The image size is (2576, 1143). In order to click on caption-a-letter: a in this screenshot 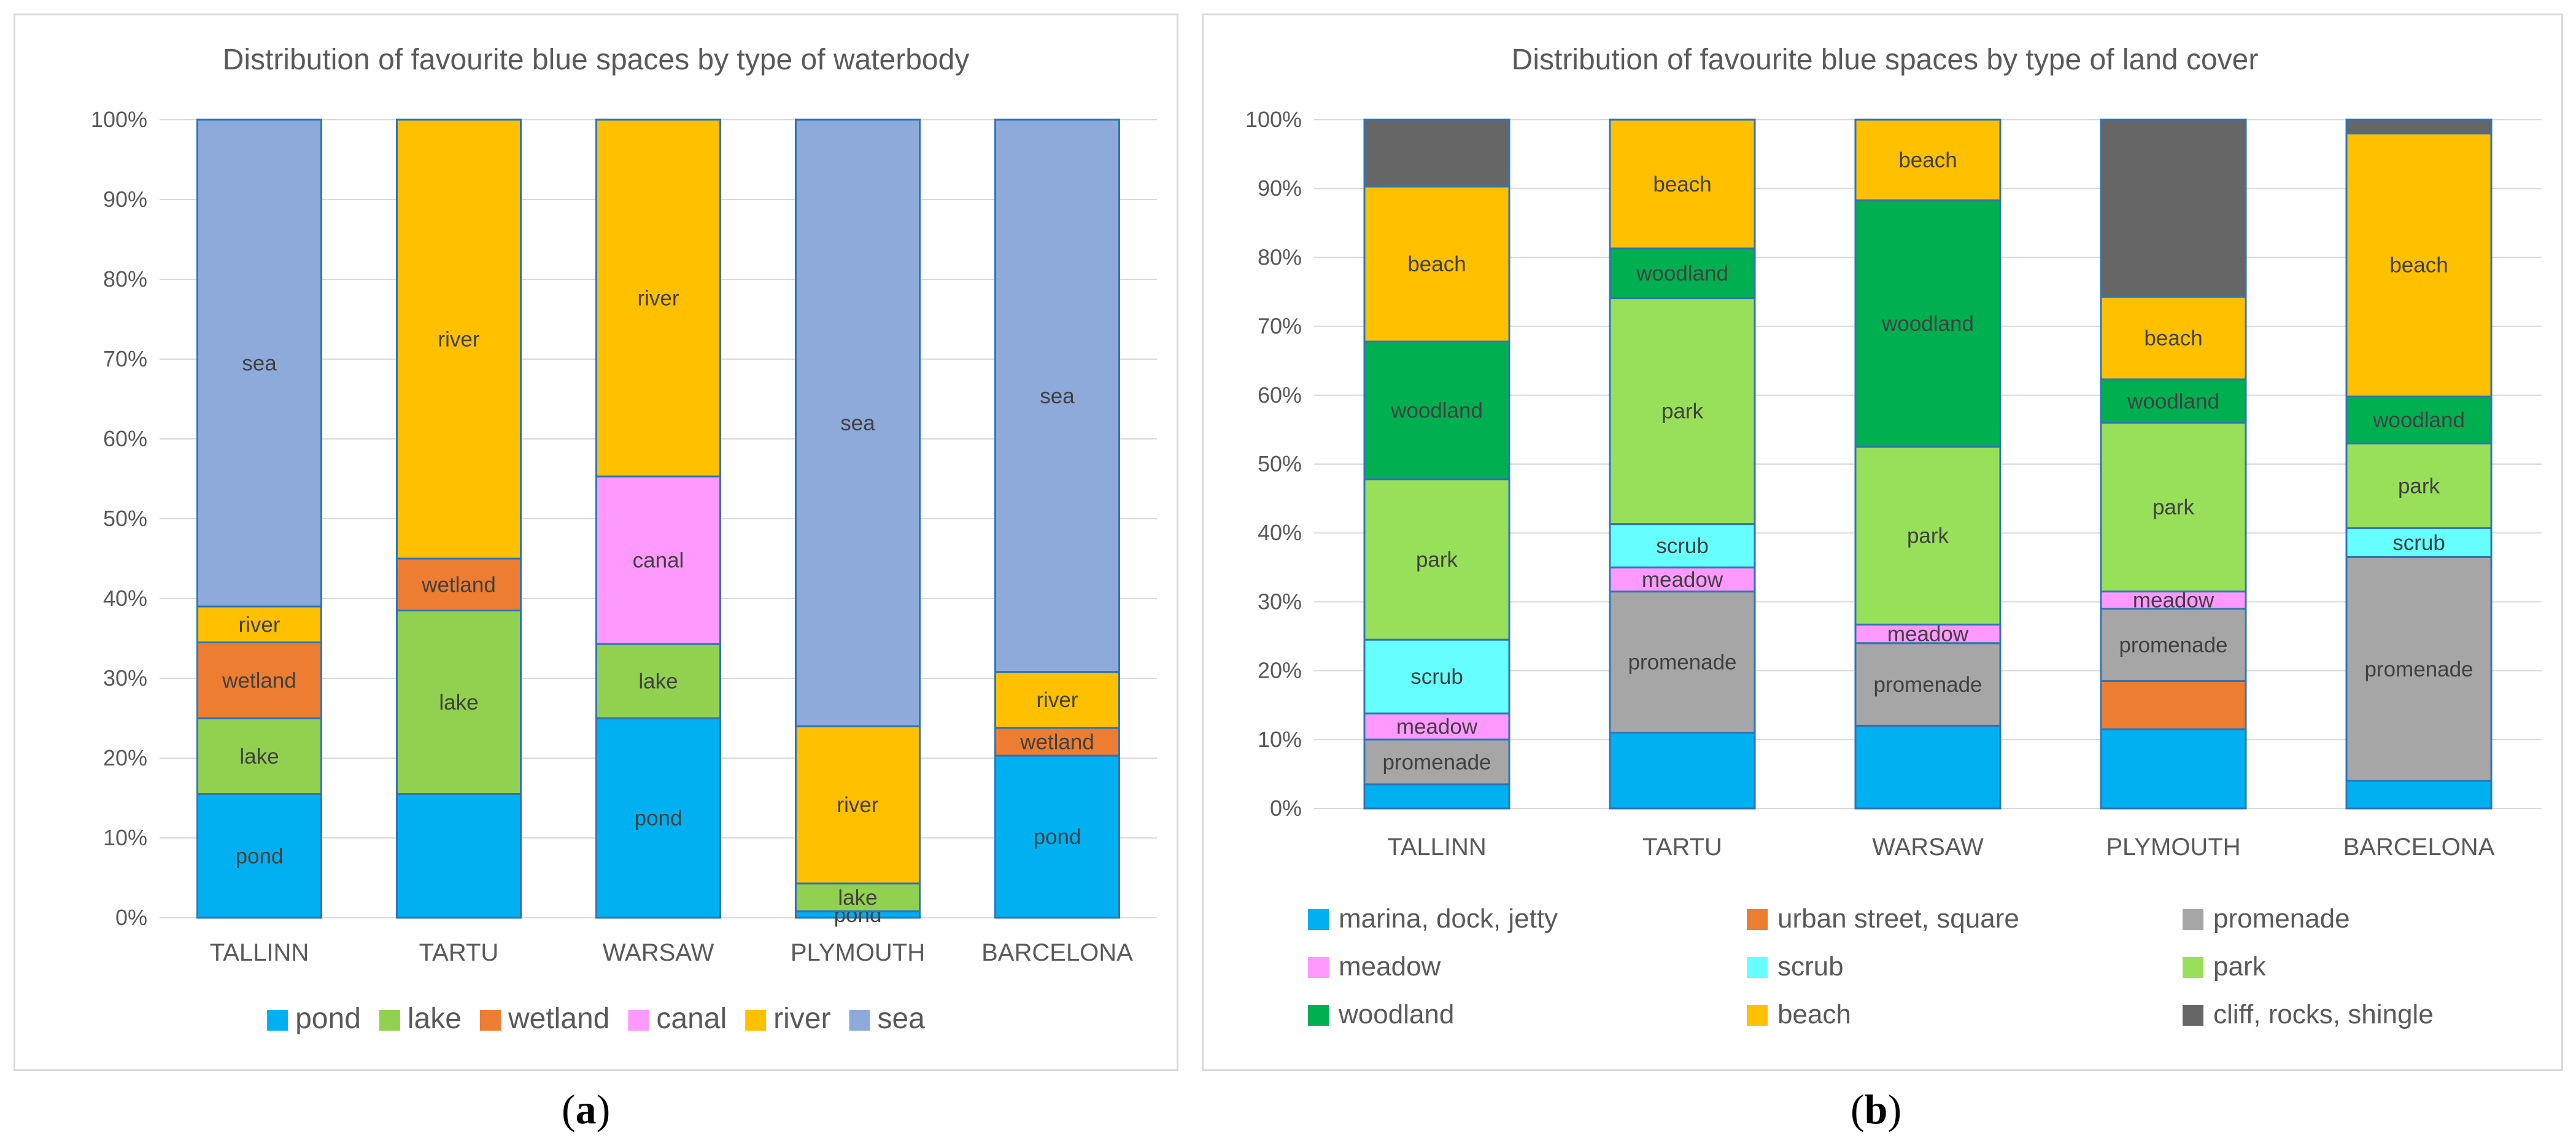, I will do `click(586, 1109)`.